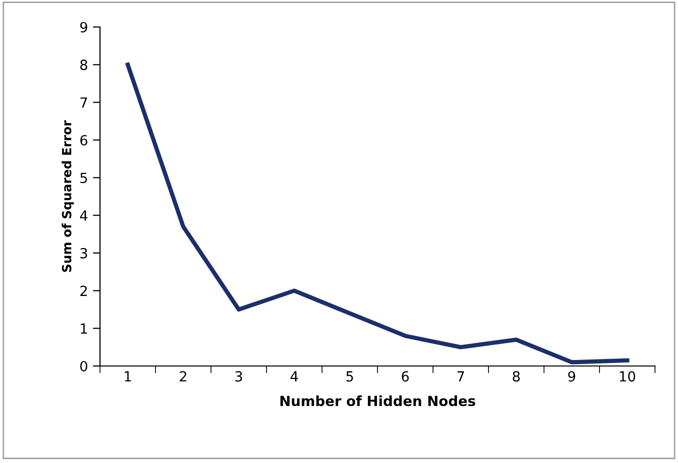 Image resolution: width=678 pixels, height=463 pixels. I want to click on x-axis-title: Number of Hidden Nodes, so click(378, 400).